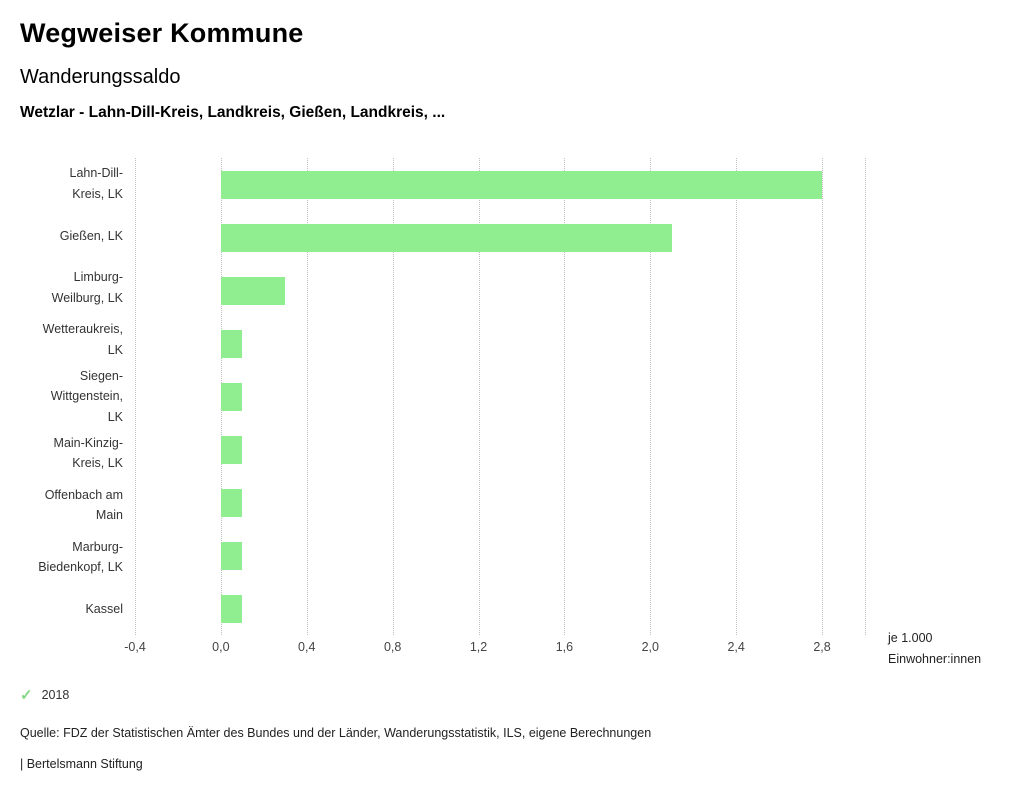 The width and height of the screenshot is (1024, 798). I want to click on category-label: Gießen, LK, so click(91, 235).